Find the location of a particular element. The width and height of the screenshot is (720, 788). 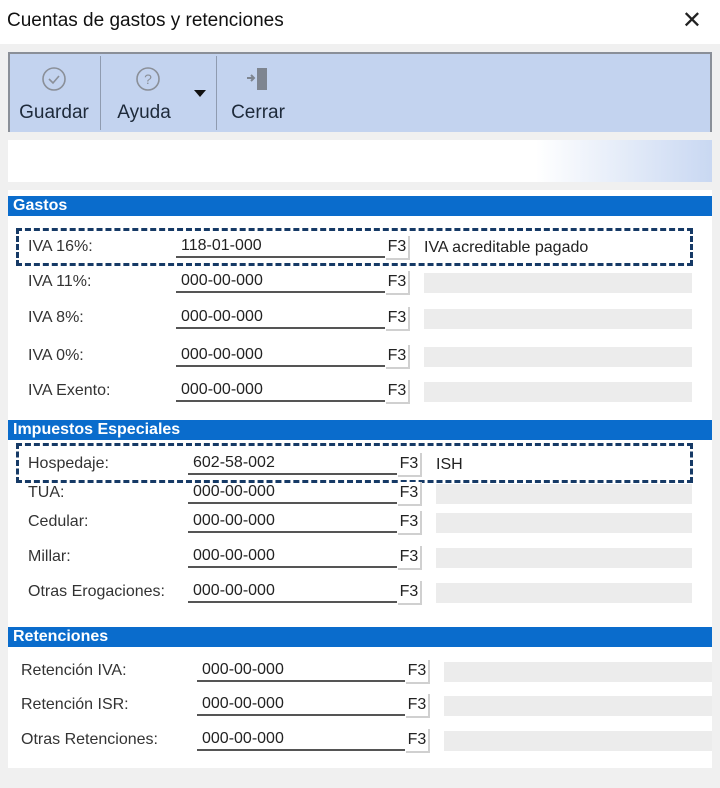

account-description: ISH is located at coordinates (449, 464).